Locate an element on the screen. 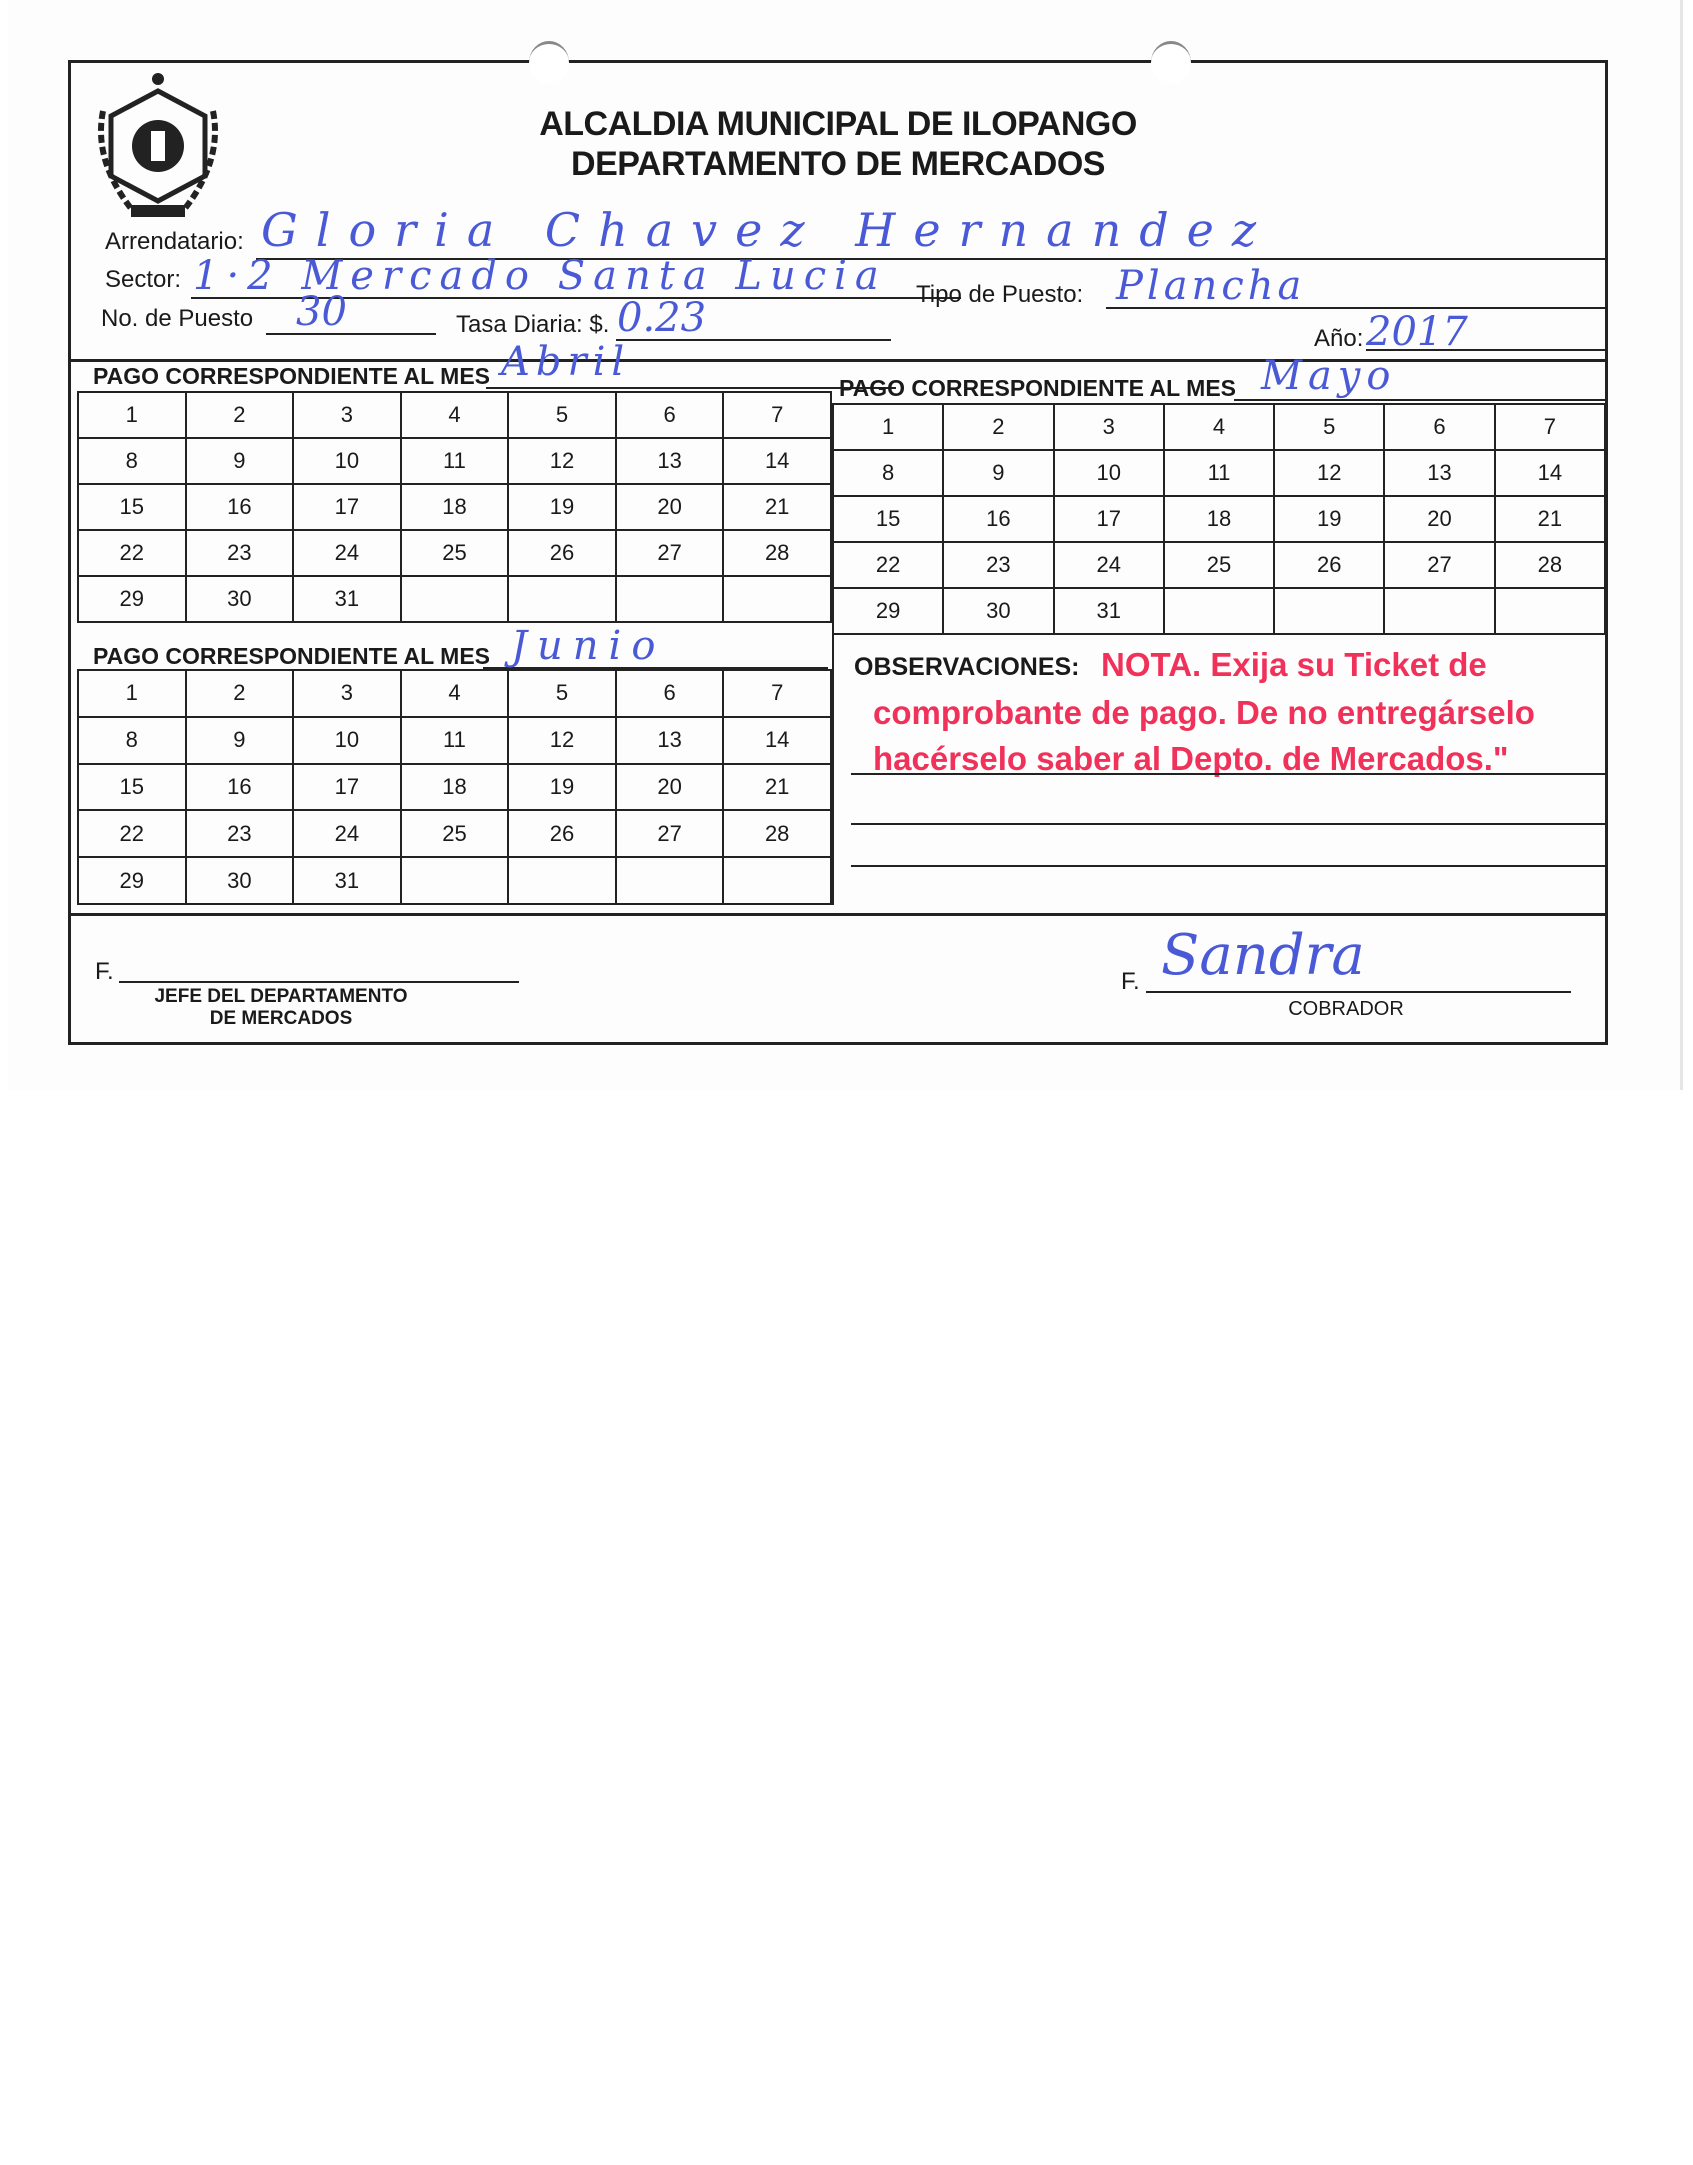  sector-label: Sector: is located at coordinates (143, 279).